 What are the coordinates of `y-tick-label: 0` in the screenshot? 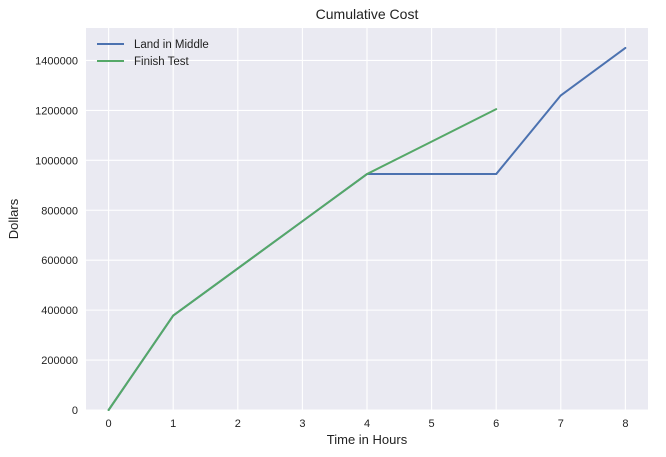 It's located at (75, 411).